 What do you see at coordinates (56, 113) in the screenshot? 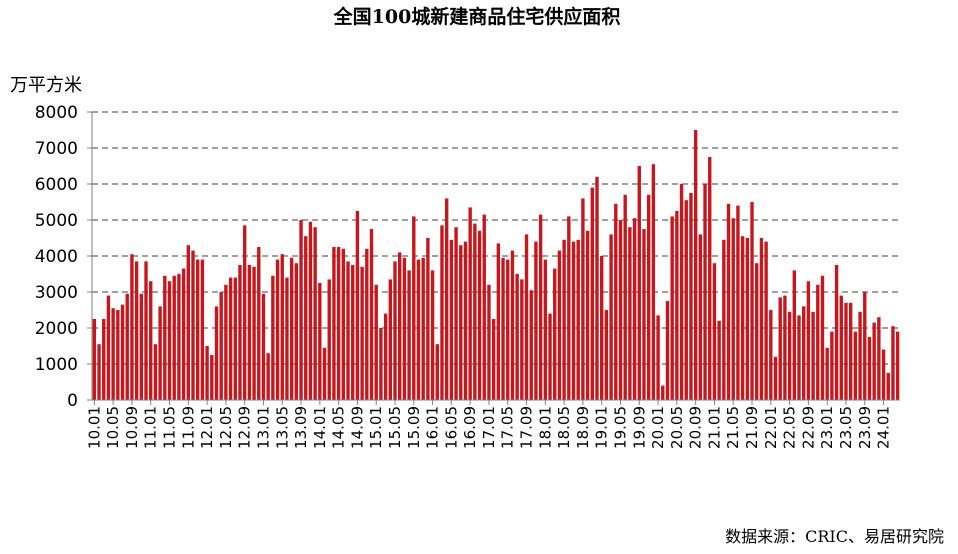
I see `y-tick-label: 8000` at bounding box center [56, 113].